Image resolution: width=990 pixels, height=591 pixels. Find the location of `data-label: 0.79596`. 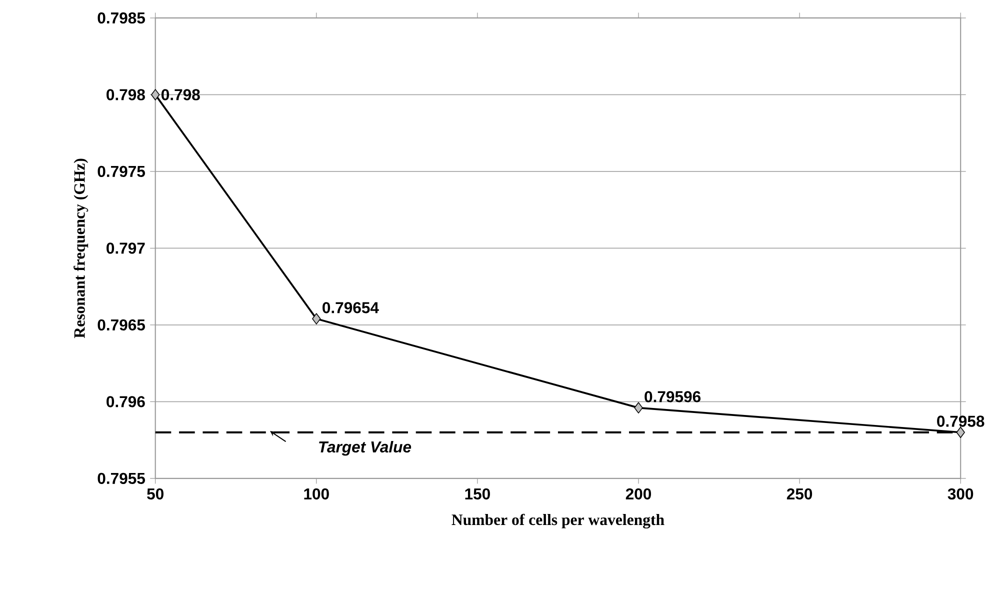

data-label: 0.79596 is located at coordinates (672, 396).